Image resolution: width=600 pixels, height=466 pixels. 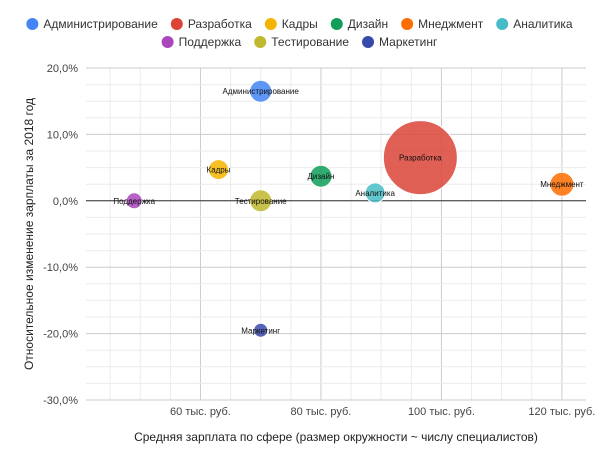 I want to click on bubble: Мнеджмент, so click(x=562, y=184).